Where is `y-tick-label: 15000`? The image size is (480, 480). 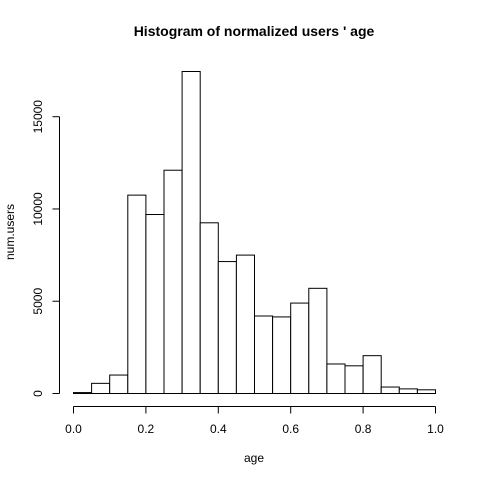 y-tick-label: 15000 is located at coordinates (38, 117).